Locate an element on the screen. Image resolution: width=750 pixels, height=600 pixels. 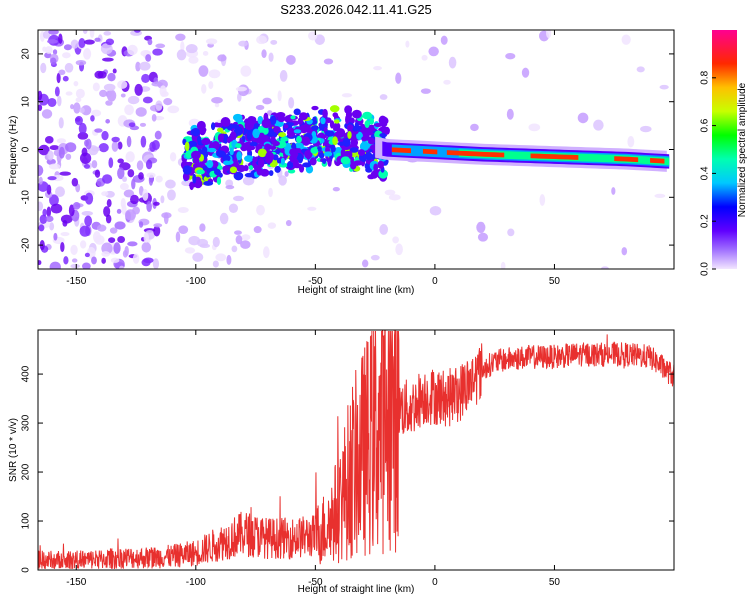
spectrogram-x-tick-label: -100 is located at coordinates (196, 281).